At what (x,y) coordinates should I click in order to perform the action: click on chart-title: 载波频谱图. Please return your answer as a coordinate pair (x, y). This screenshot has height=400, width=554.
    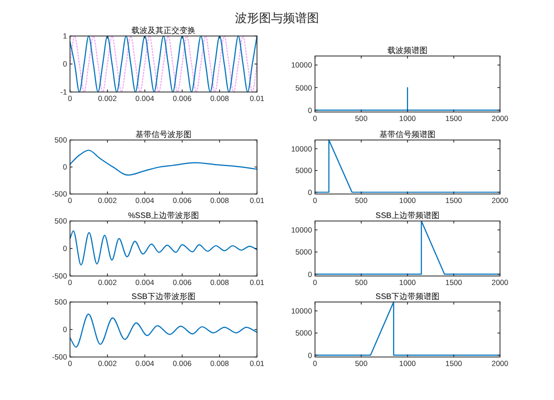
    Looking at the image, I should click on (408, 50).